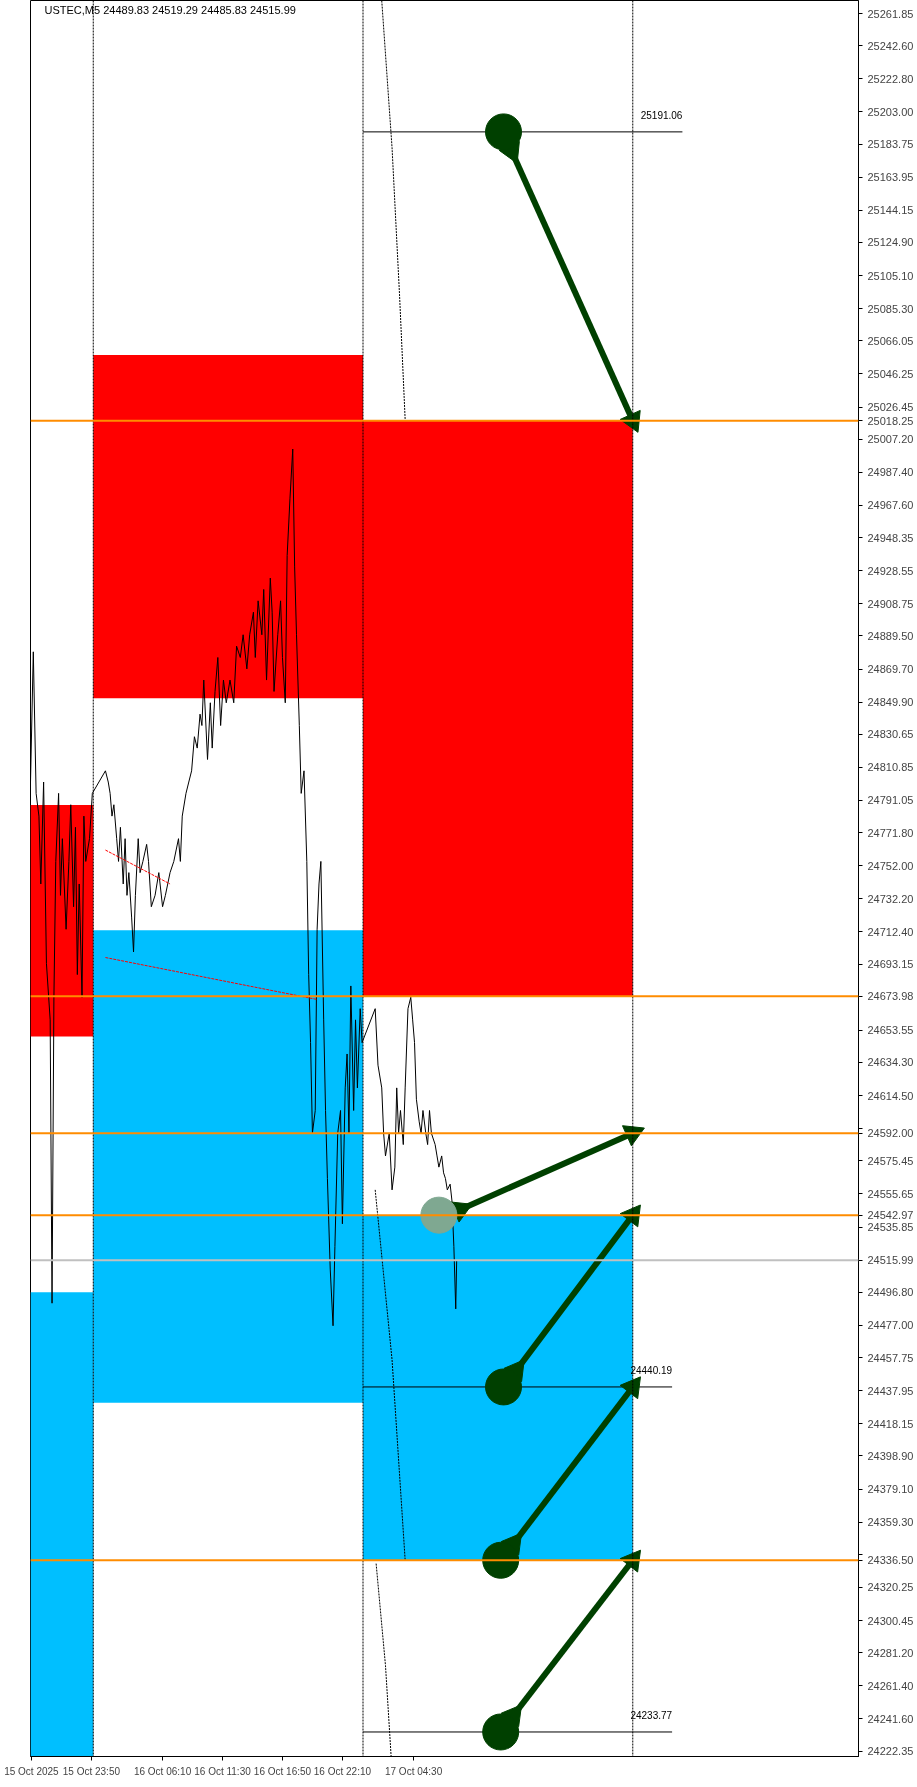 This screenshot has height=1787, width=917. Describe the element at coordinates (890, 767) in the screenshot. I see `y-tick-label: 24810.85` at that location.